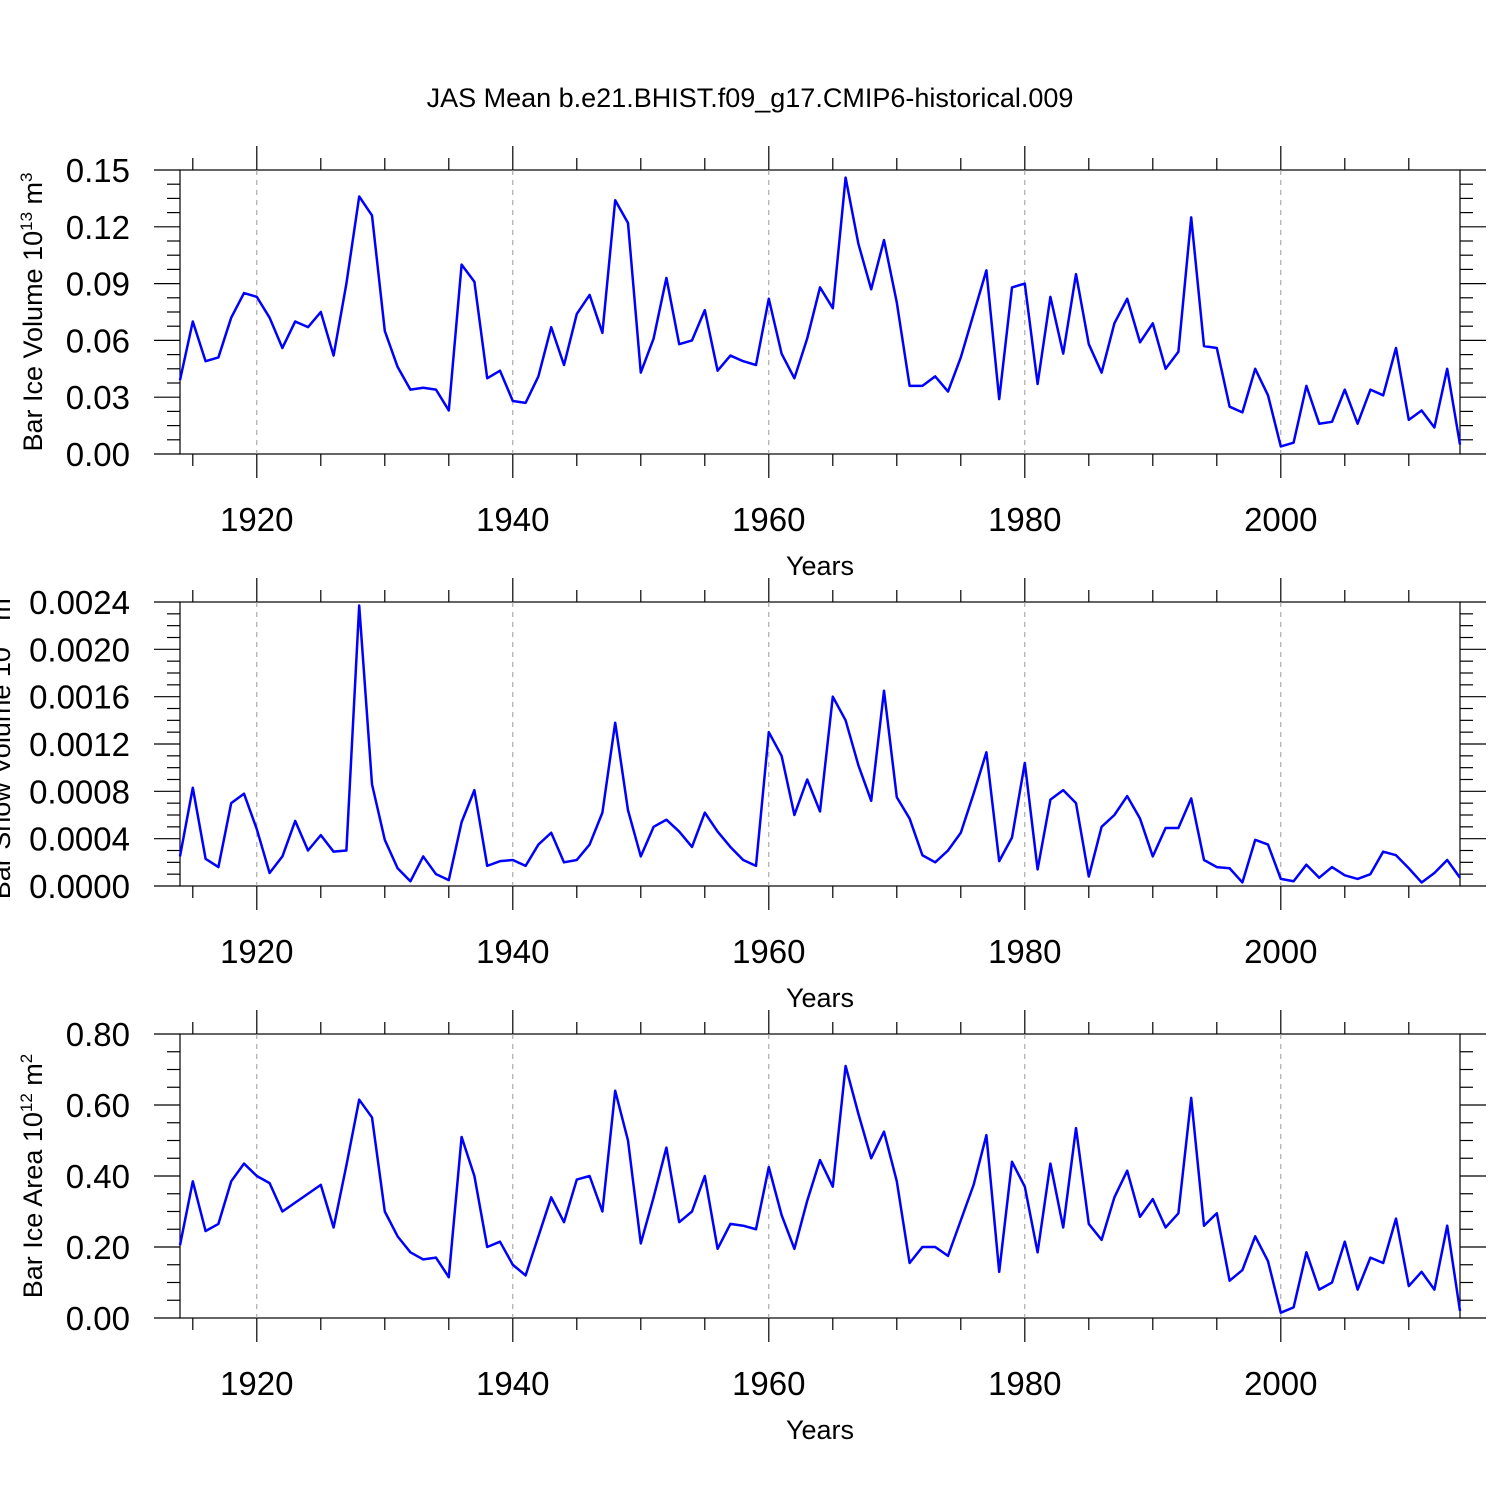  What do you see at coordinates (98, 1318) in the screenshot?
I see `ice-area-y-tick-label: 0.00` at bounding box center [98, 1318].